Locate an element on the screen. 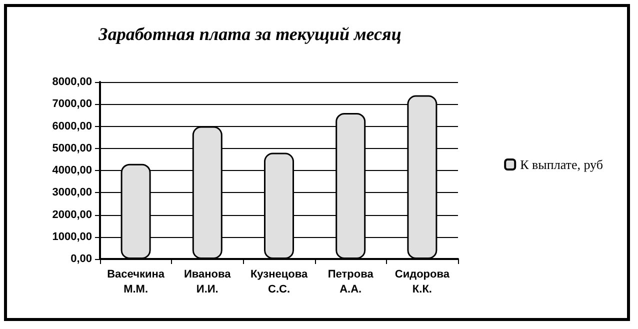 The image size is (638, 329). x-tick-label: Кузнецова С.С. is located at coordinates (279, 282).